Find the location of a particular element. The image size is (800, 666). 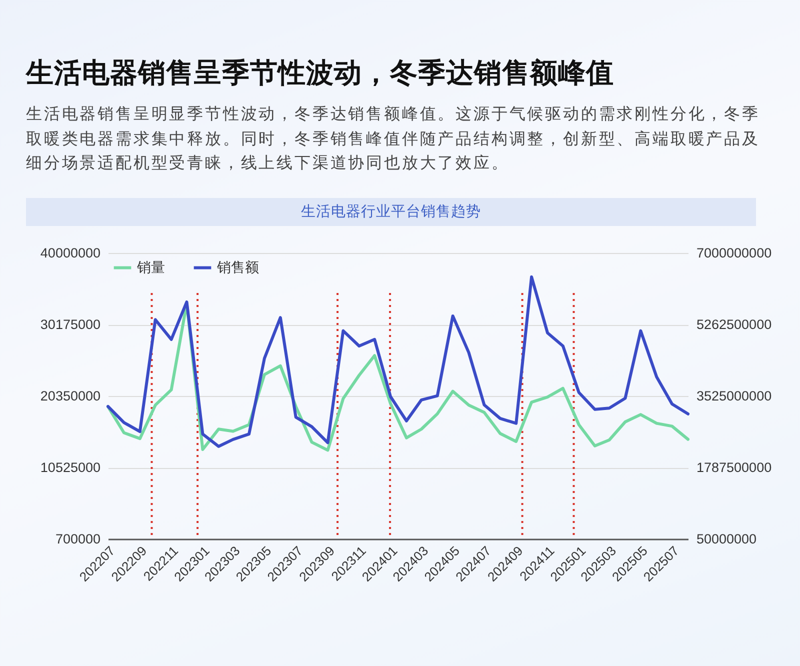

y2-tick-label: 7000000000 is located at coordinates (734, 253).